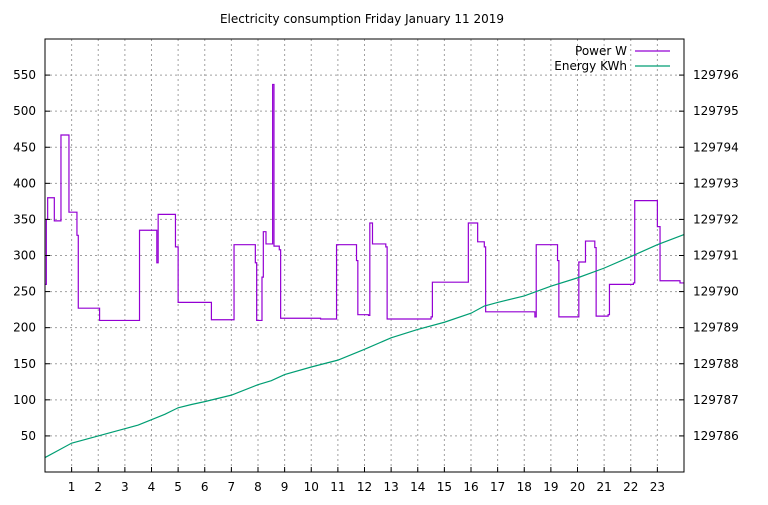  What do you see at coordinates (125, 487) in the screenshot?
I see `x-tick-label: 3` at bounding box center [125, 487].